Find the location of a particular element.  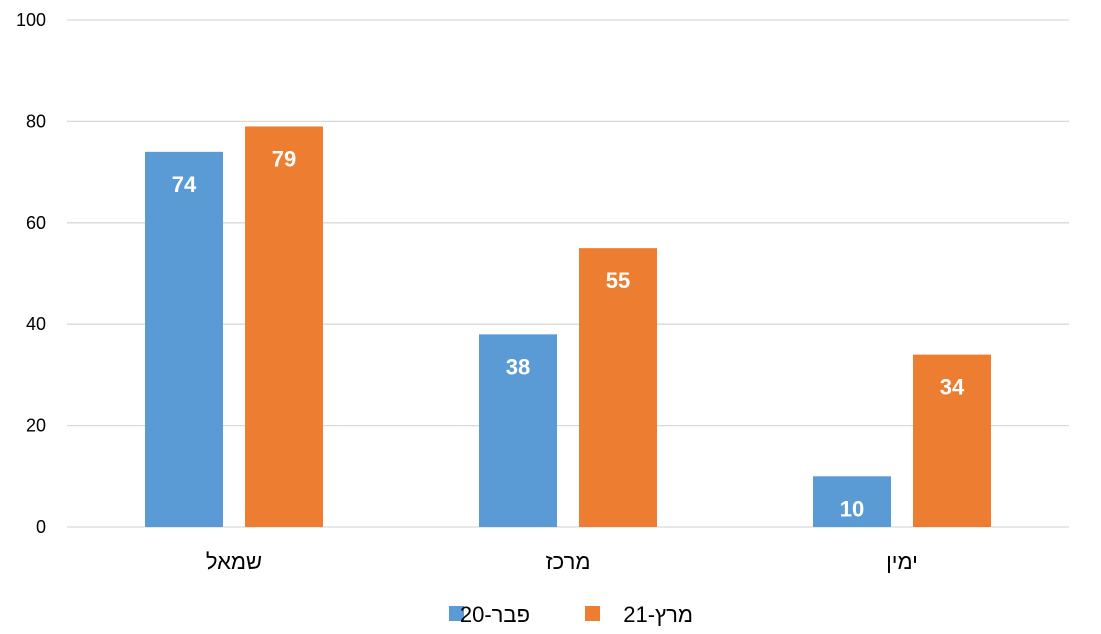

x-axis: שמאל מרכז ימין is located at coordinates (562, 561).